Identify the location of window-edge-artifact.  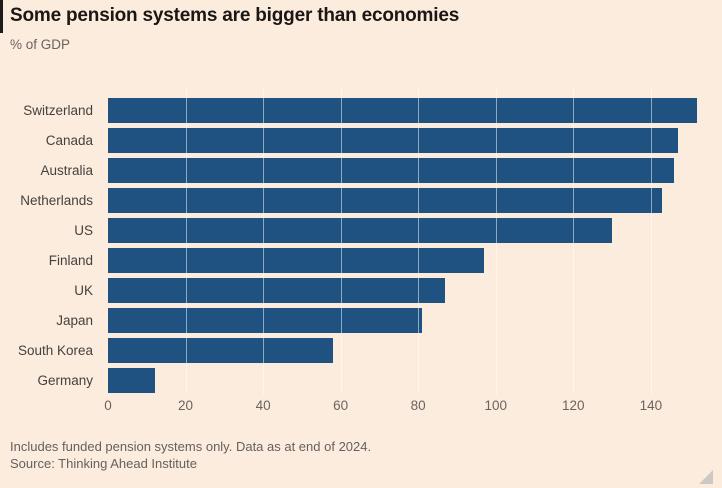
(1, 16).